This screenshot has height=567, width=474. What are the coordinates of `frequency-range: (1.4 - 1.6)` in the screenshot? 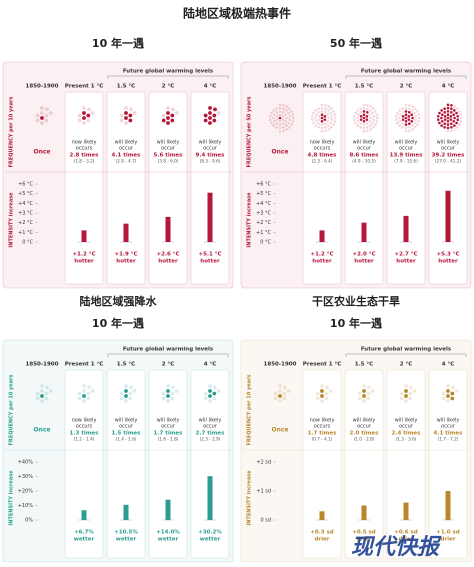 It's located at (126, 439).